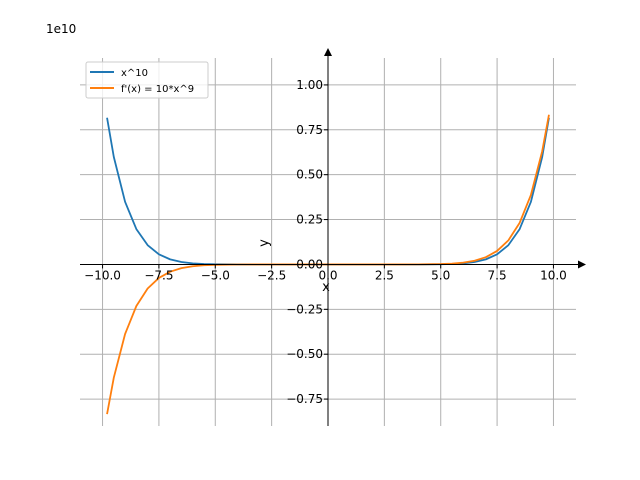 The height and width of the screenshot is (480, 640). I want to click on x-tick-label: 7.5, so click(497, 275).